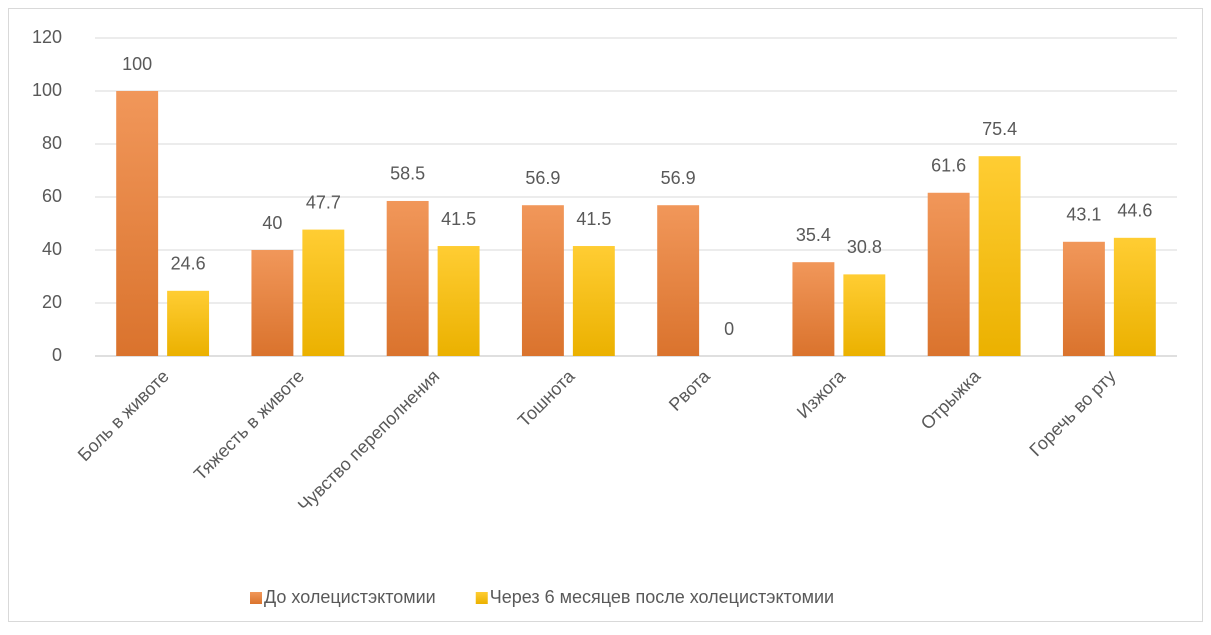 This screenshot has height=635, width=1211. I want to click on value-label: 58.5, so click(407, 174).